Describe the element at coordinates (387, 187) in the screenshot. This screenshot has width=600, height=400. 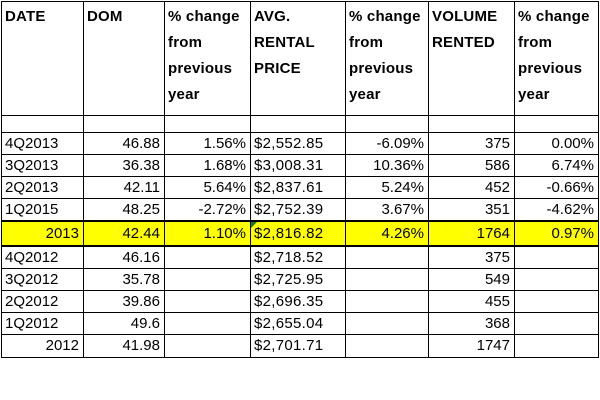
I see `price-change-cell: 5.24%` at that location.